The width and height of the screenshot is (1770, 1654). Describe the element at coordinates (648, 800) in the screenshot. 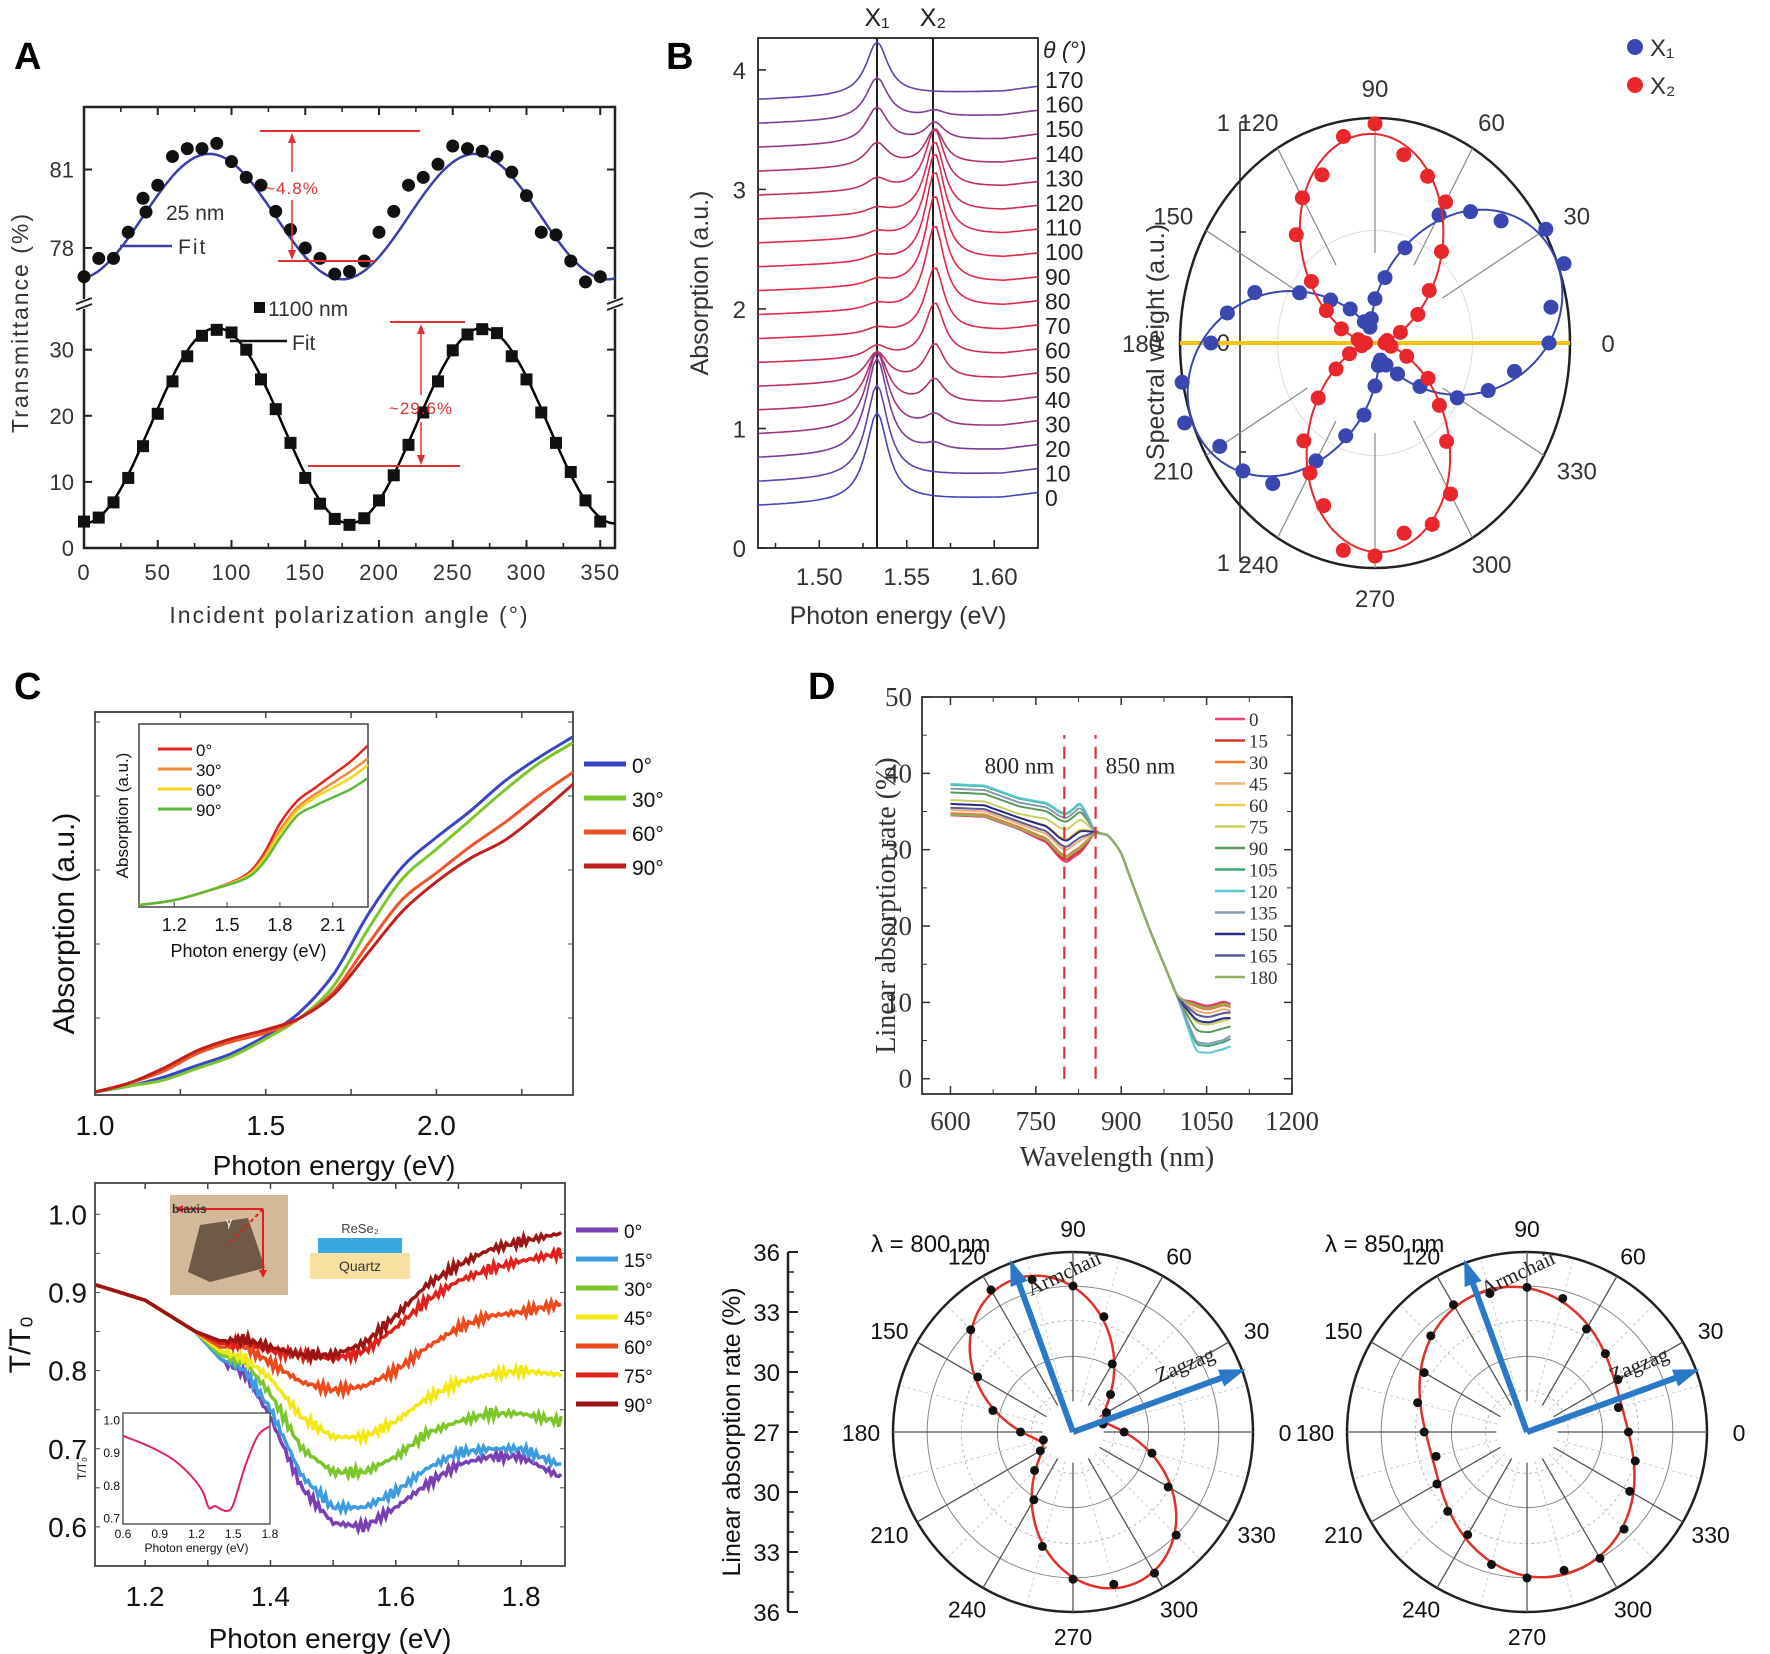

I see `legend-label: 30°` at that location.